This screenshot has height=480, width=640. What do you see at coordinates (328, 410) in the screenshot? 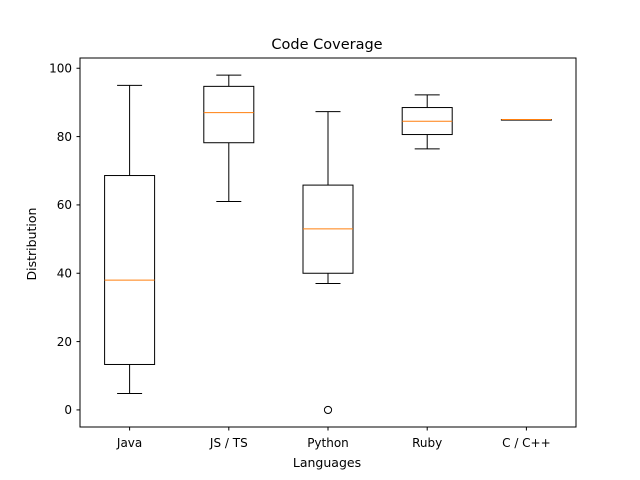
I see `outlier-point` at bounding box center [328, 410].